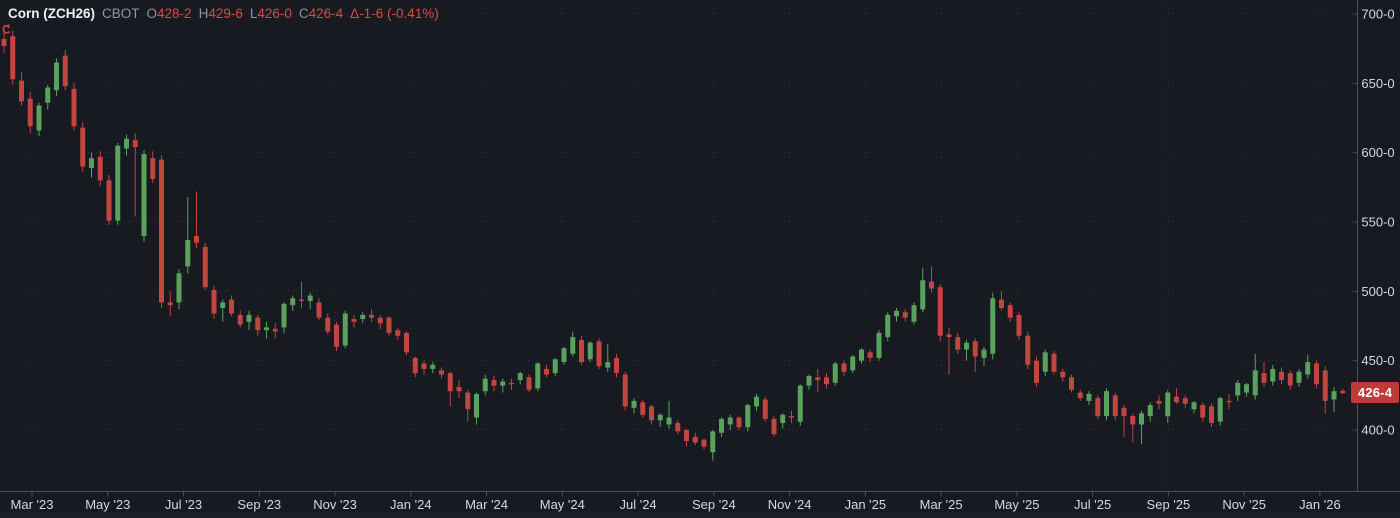 This screenshot has height=518, width=1400. What do you see at coordinates (562, 504) in the screenshot?
I see `time-axis-label: May '24` at bounding box center [562, 504].